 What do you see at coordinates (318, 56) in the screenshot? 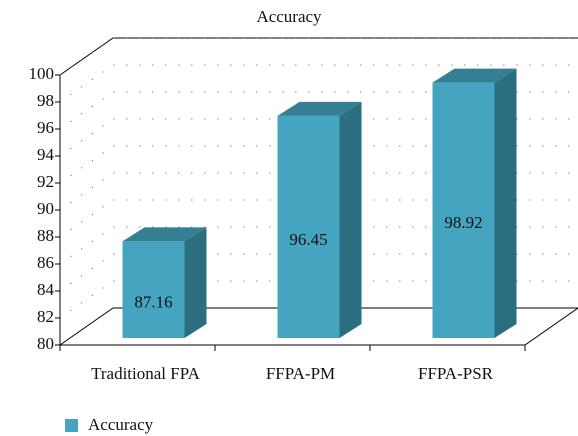
I see `back-wall-edge` at bounding box center [318, 56].